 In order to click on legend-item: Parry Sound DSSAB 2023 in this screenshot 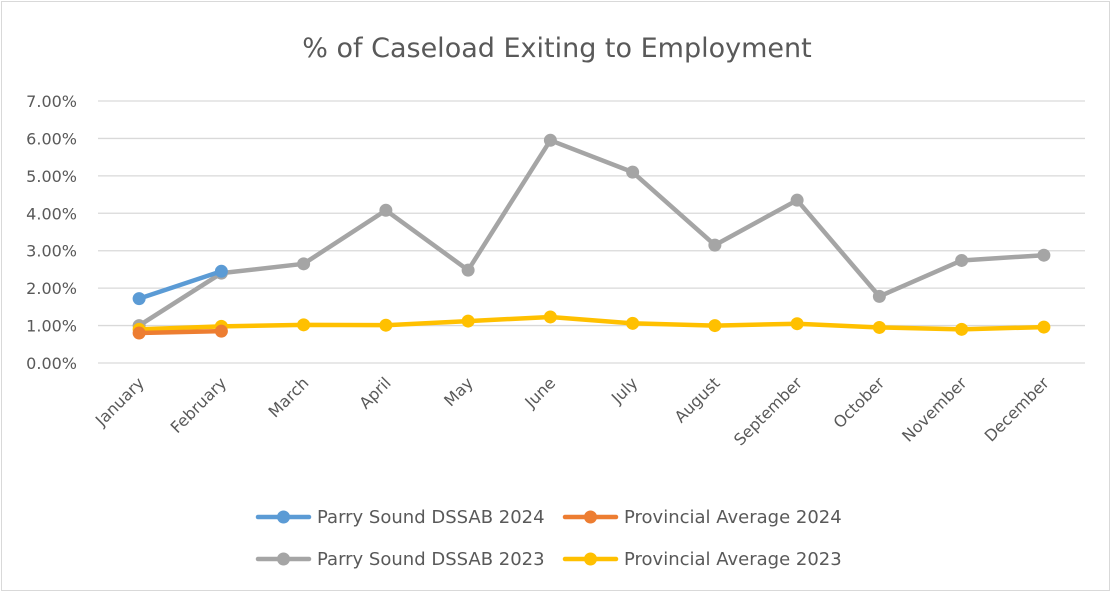, I will do `click(400, 559)`.